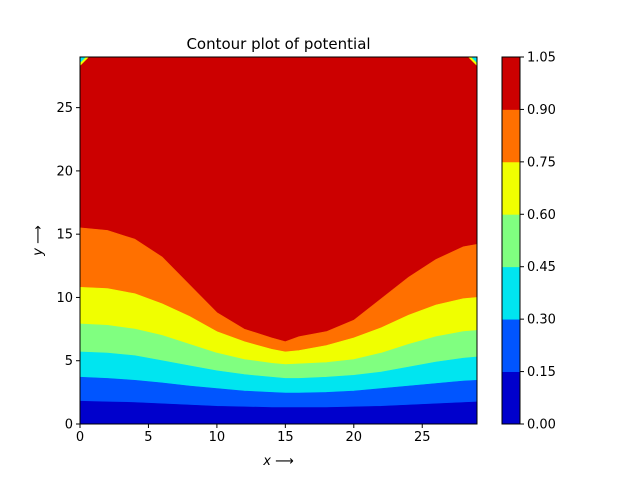  Describe the element at coordinates (64, 108) in the screenshot. I see `y-tick-label: 25` at that location.